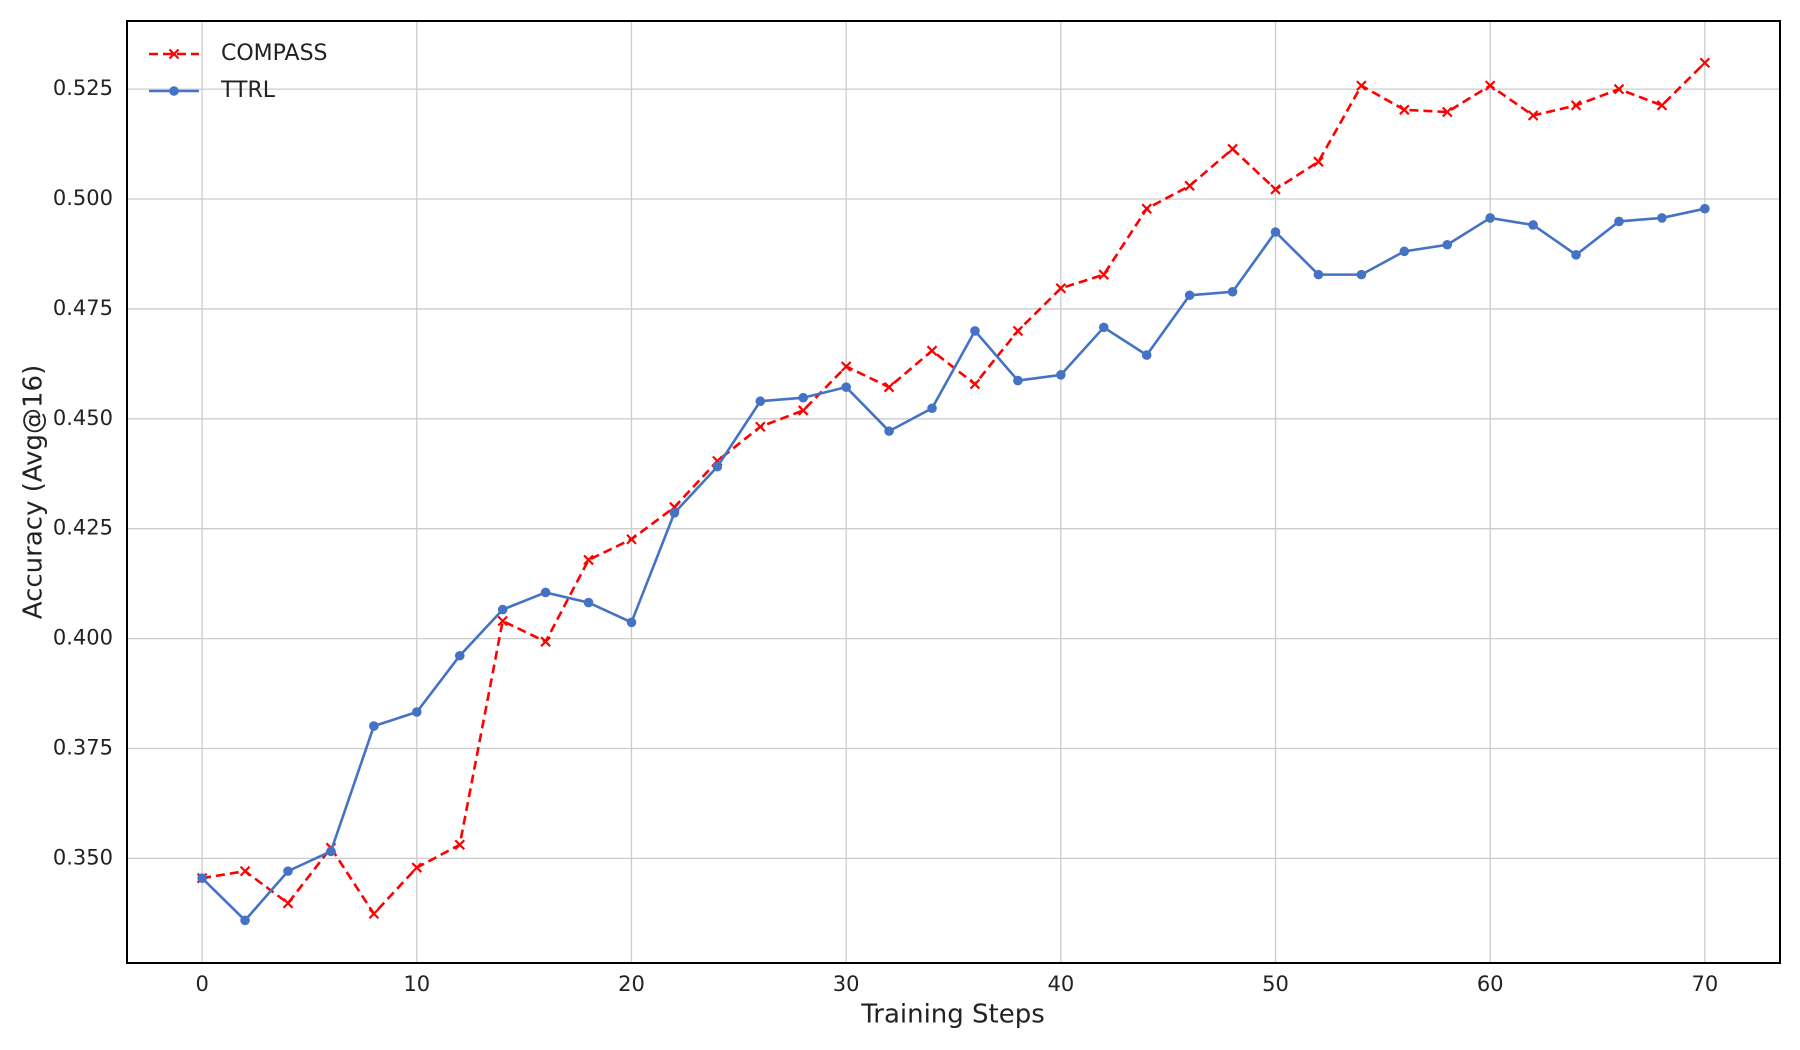  I want to click on y-tick-label: 0.500, so click(83, 198).